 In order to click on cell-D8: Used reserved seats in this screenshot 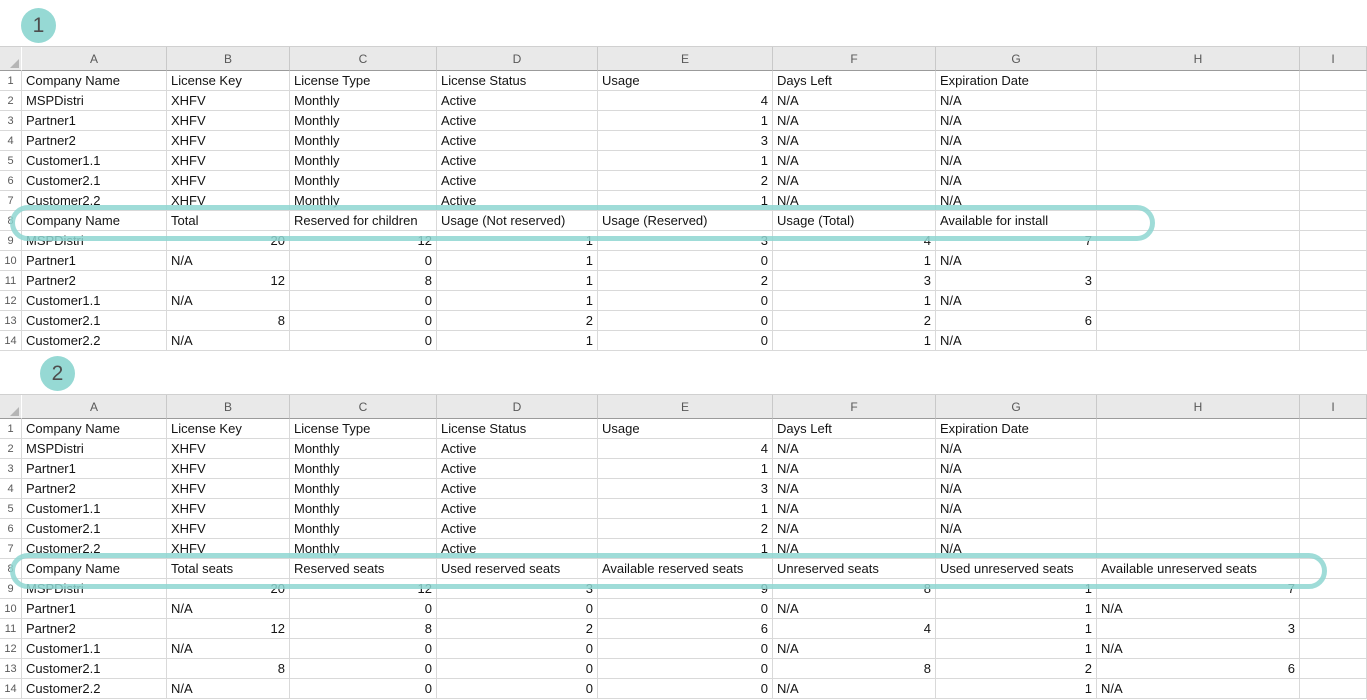, I will do `click(517, 569)`.